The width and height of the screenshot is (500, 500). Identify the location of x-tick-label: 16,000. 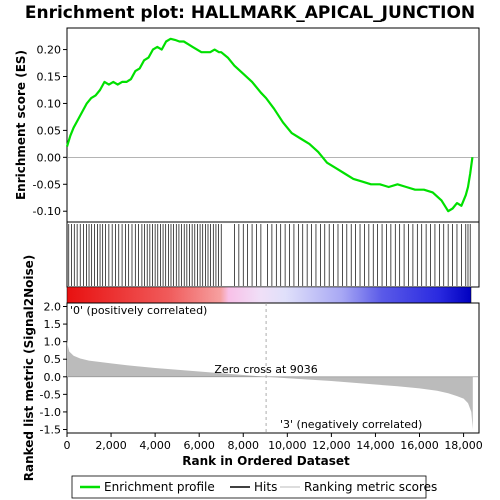
(419, 445).